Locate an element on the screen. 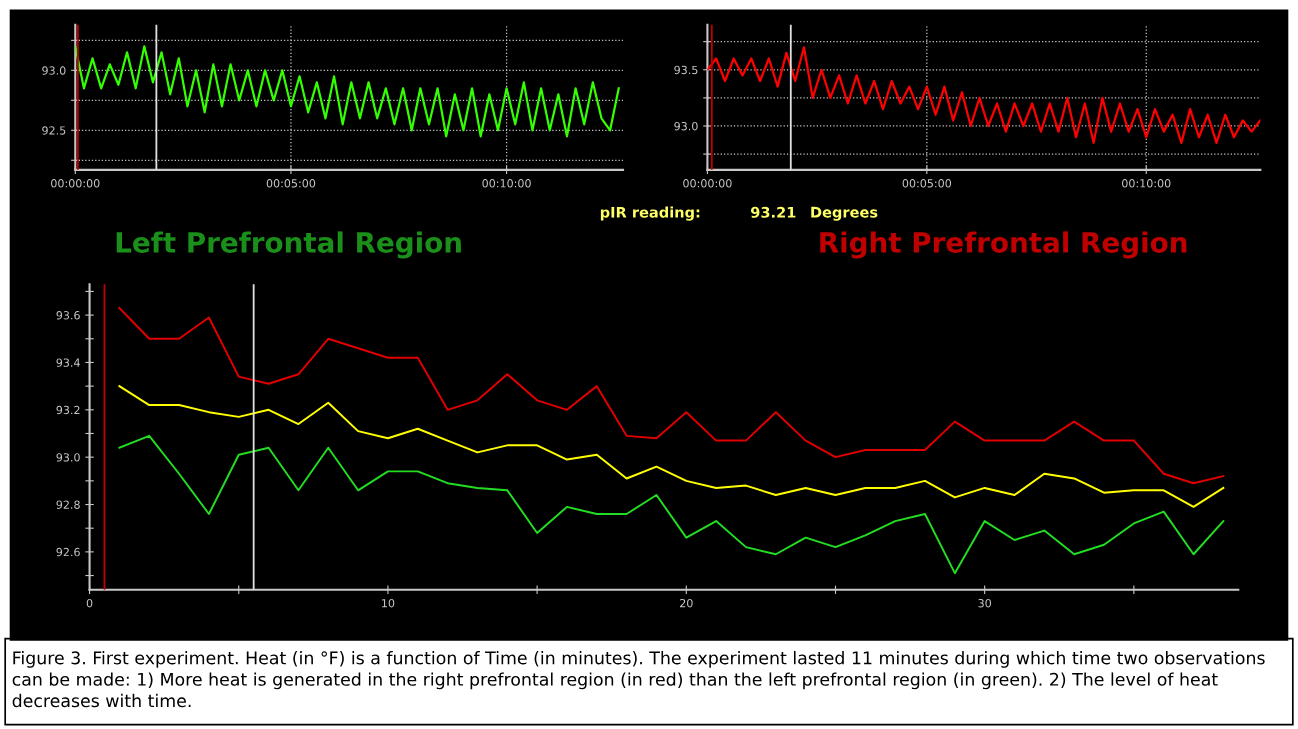 The height and width of the screenshot is (729, 1298). text: 93.21 is located at coordinates (773, 212).